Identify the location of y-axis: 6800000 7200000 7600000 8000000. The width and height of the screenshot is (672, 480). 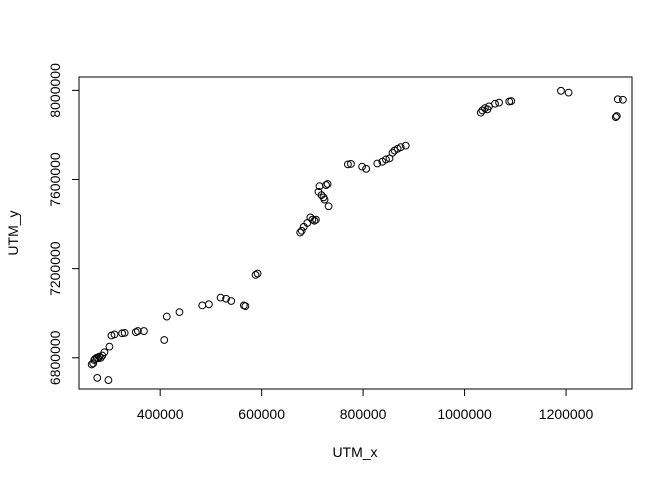
(63, 224).